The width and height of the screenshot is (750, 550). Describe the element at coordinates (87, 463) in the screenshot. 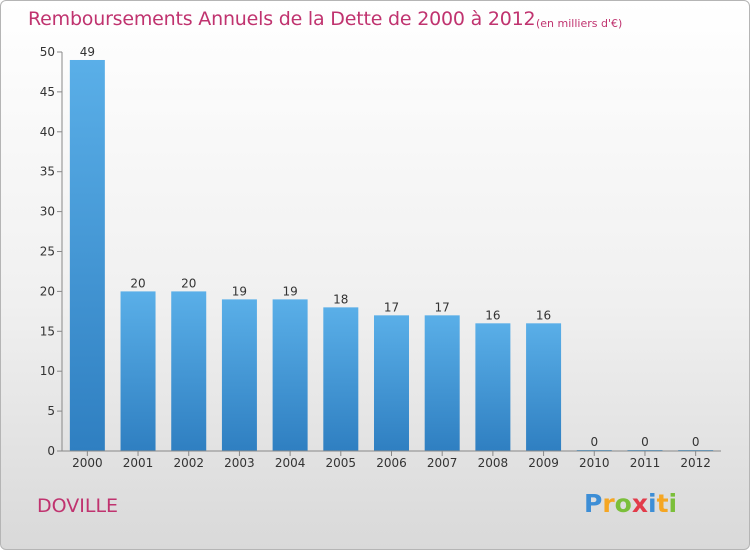

I see `x-tick-label-2000: 2000` at that location.